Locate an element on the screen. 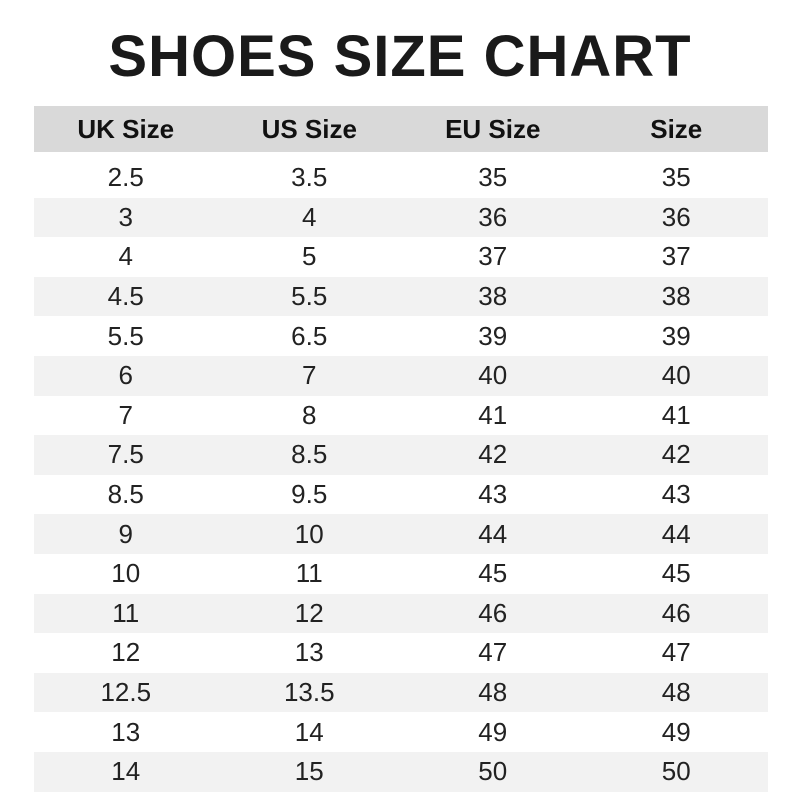 This screenshot has width=800, height=800. table-row: 12.5 13.5 48 48 is located at coordinates (401, 692).